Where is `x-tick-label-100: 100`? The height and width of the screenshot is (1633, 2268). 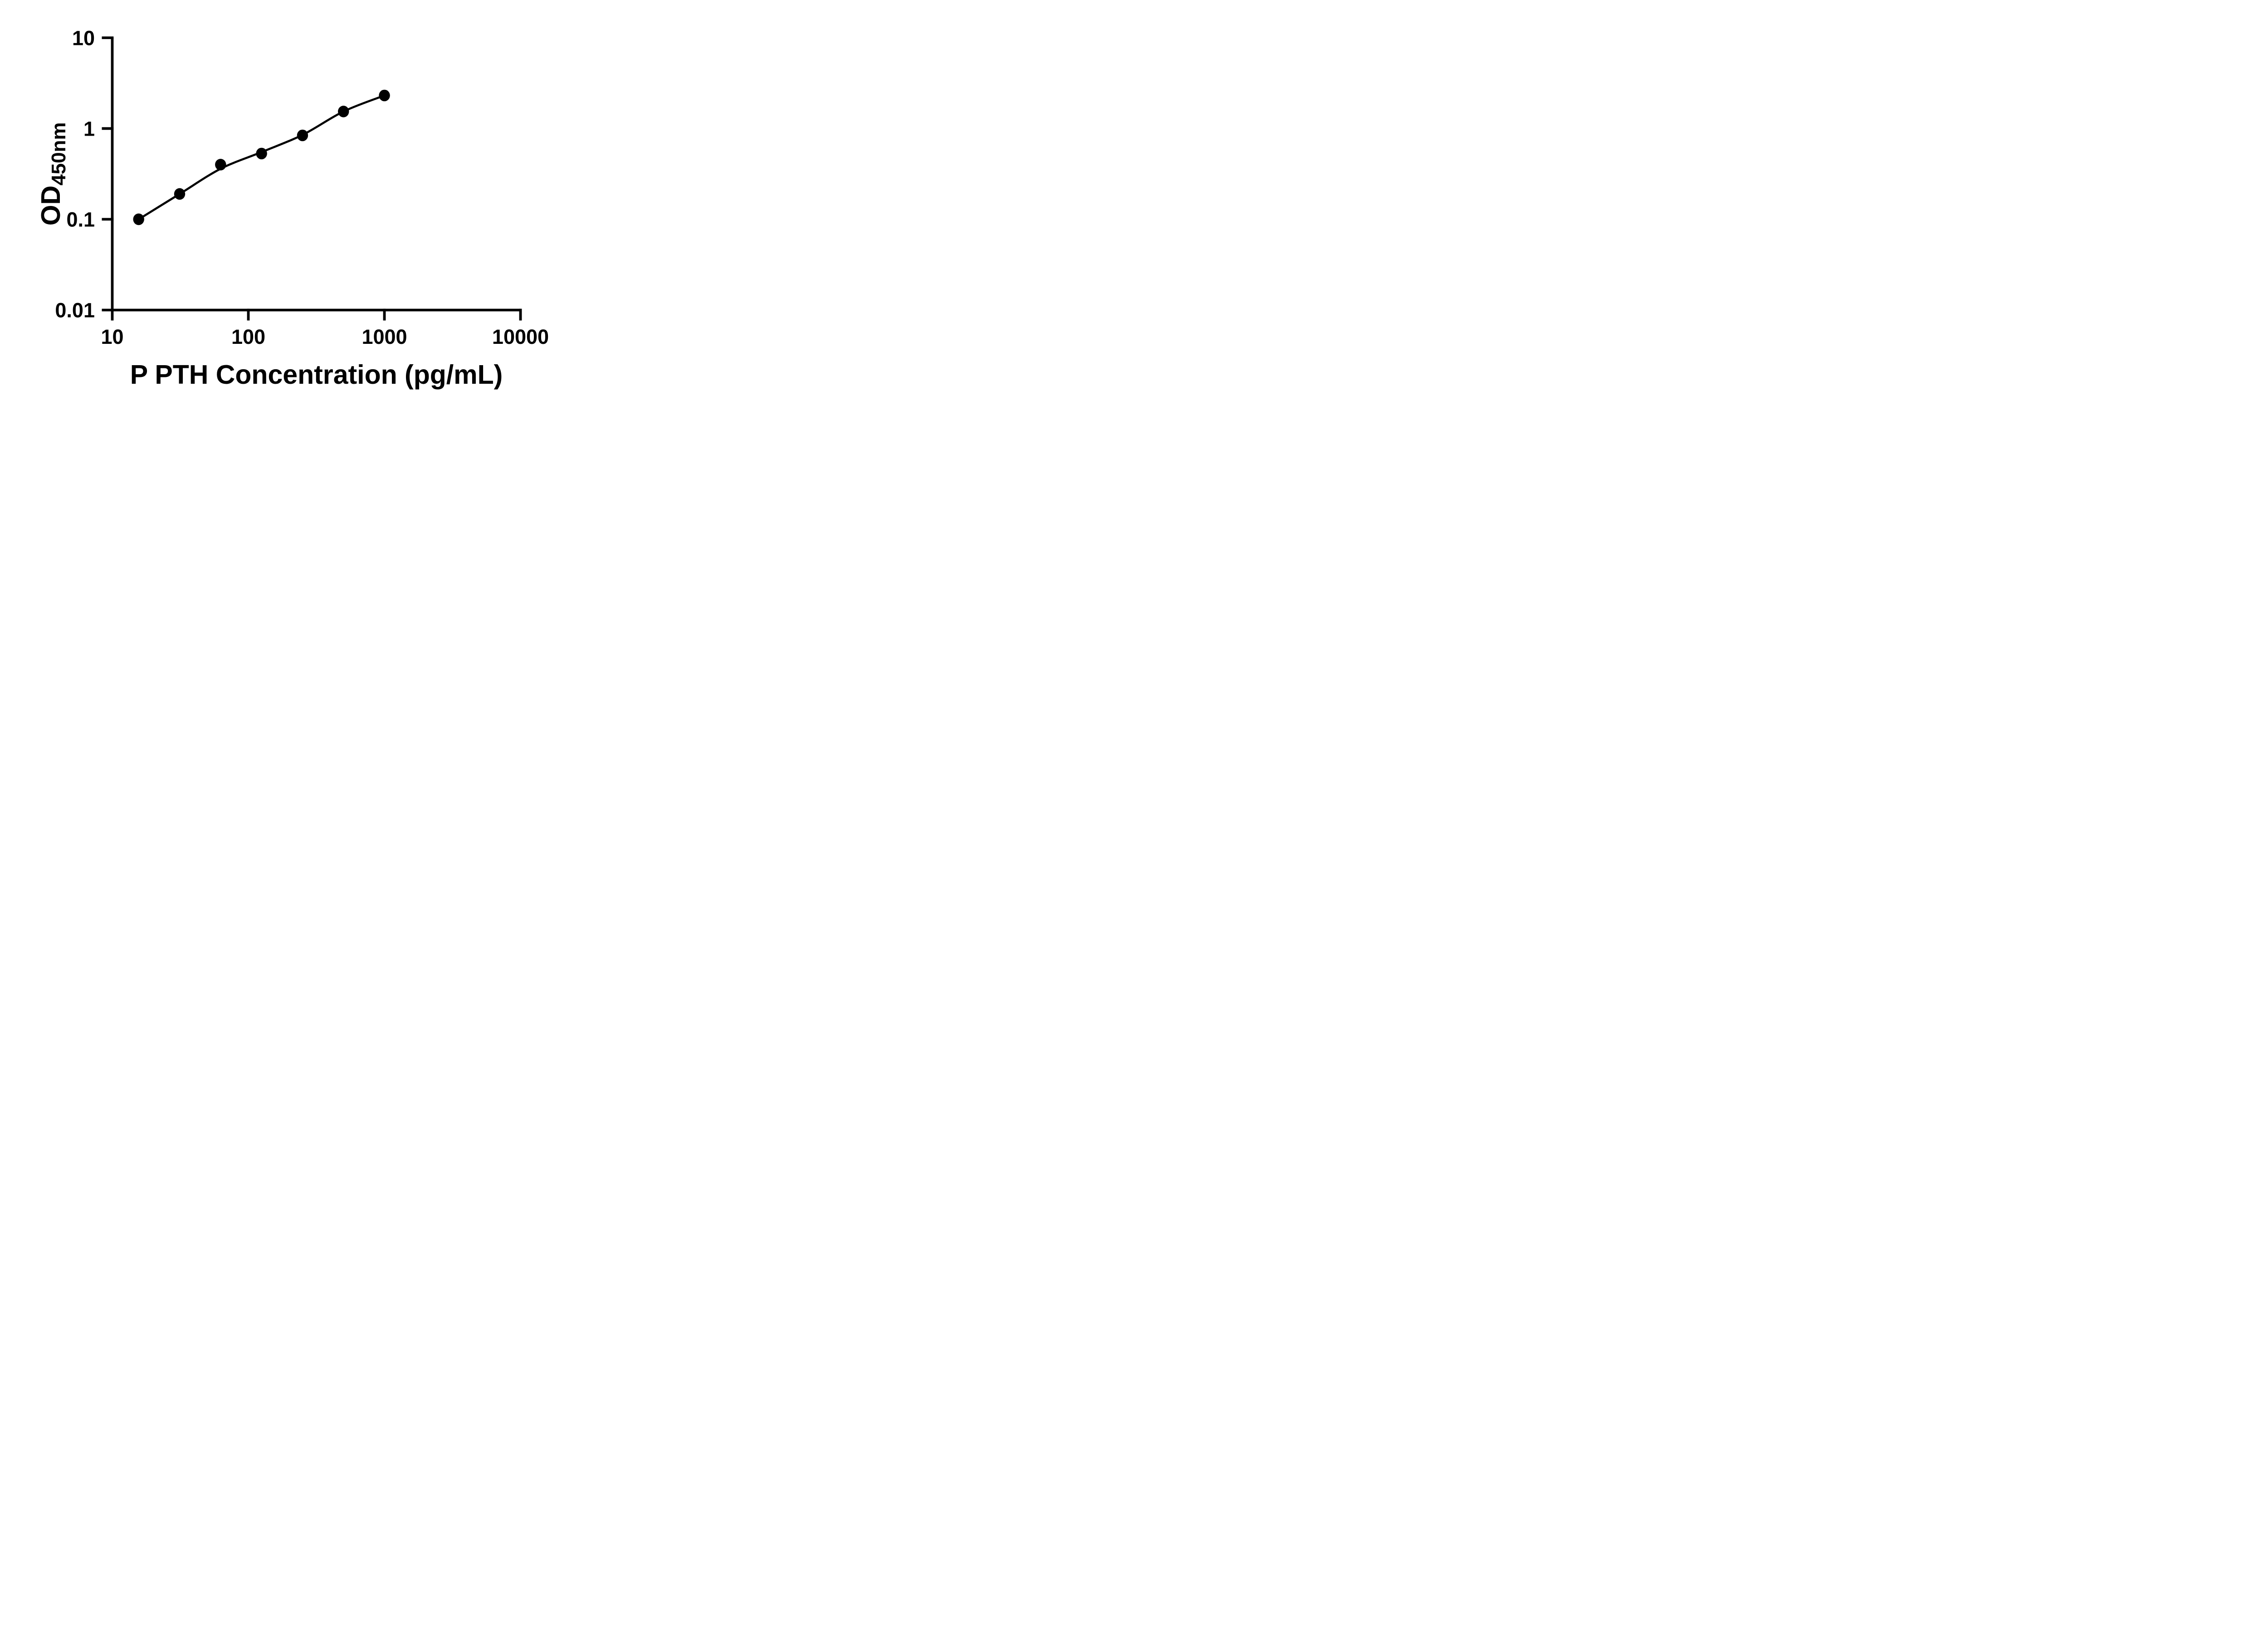 x-tick-label-100: 100 is located at coordinates (248, 336).